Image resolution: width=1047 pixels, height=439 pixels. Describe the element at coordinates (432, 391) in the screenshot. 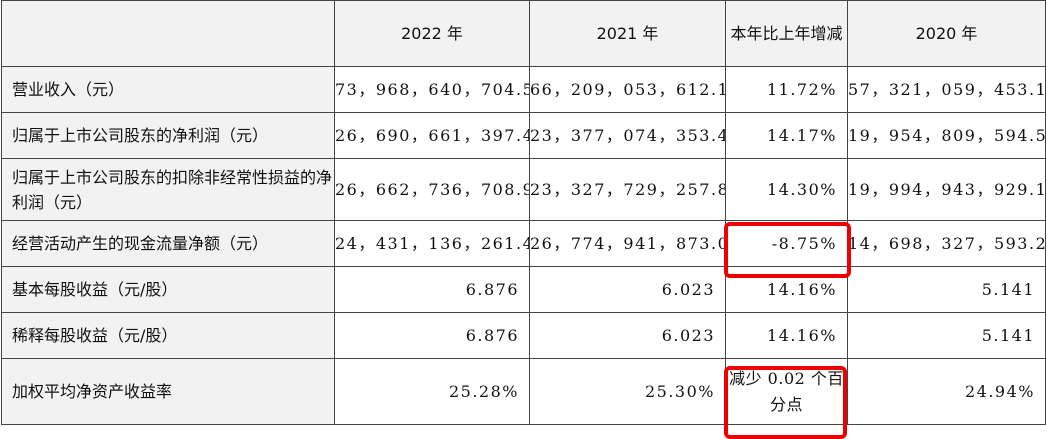

I see `value-2022: 25.28%` at that location.